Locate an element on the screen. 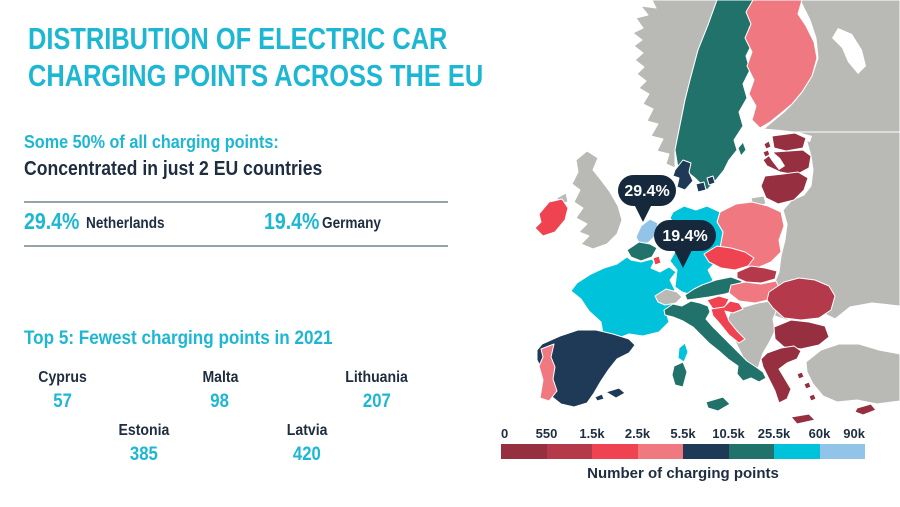  legend-tick: 5.5k is located at coordinates (683, 433).